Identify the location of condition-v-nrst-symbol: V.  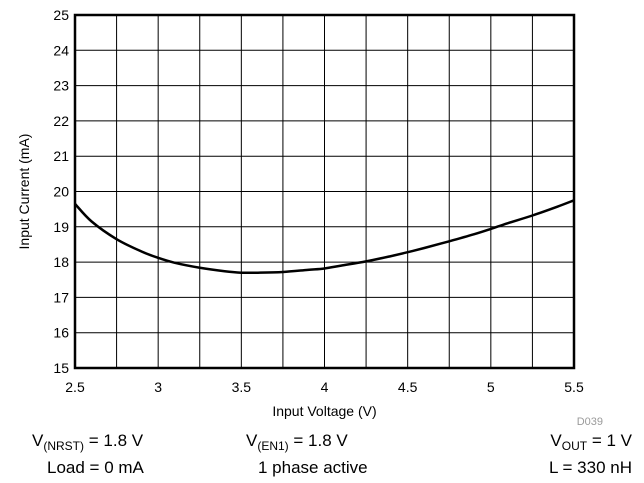
(38, 440).